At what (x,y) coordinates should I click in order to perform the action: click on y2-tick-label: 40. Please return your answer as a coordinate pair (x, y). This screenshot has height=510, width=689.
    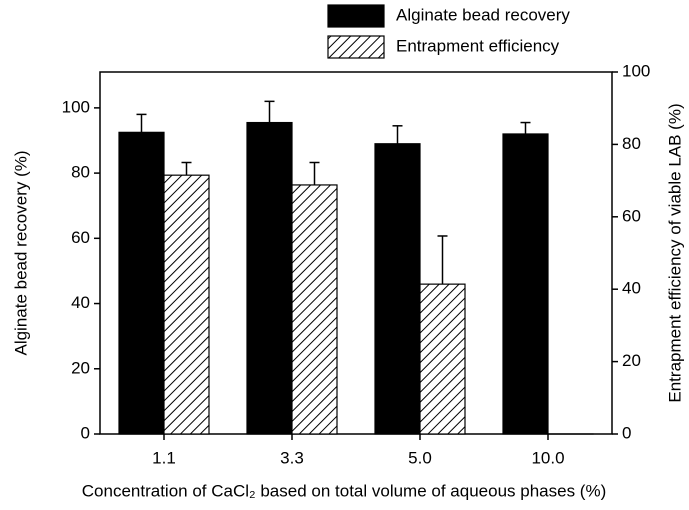
    Looking at the image, I should click on (631, 288).